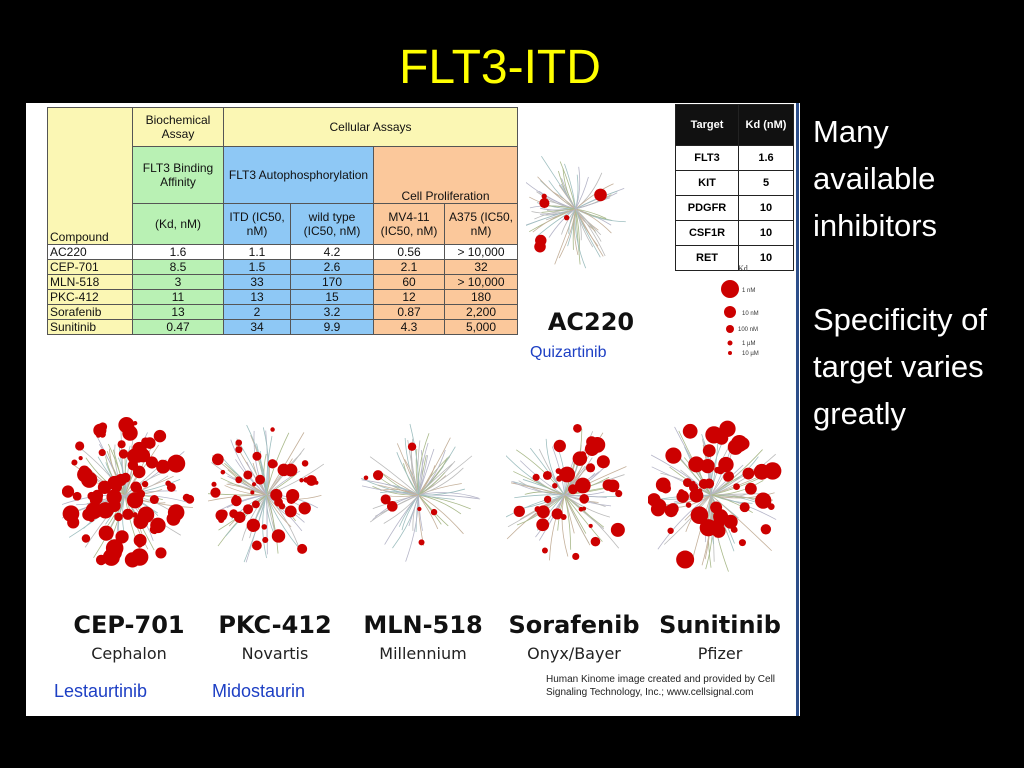  I want to click on cell-mv411: 4.3, so click(409, 327).